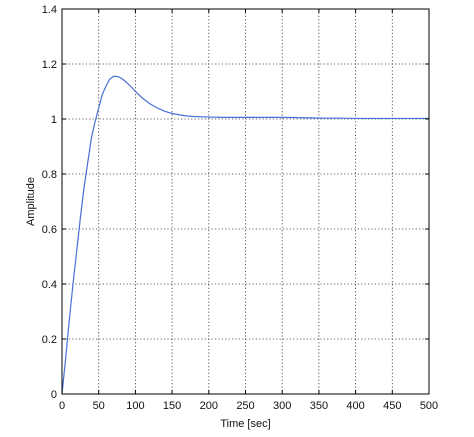  I want to click on y-tick-label: 0, so click(54, 395).